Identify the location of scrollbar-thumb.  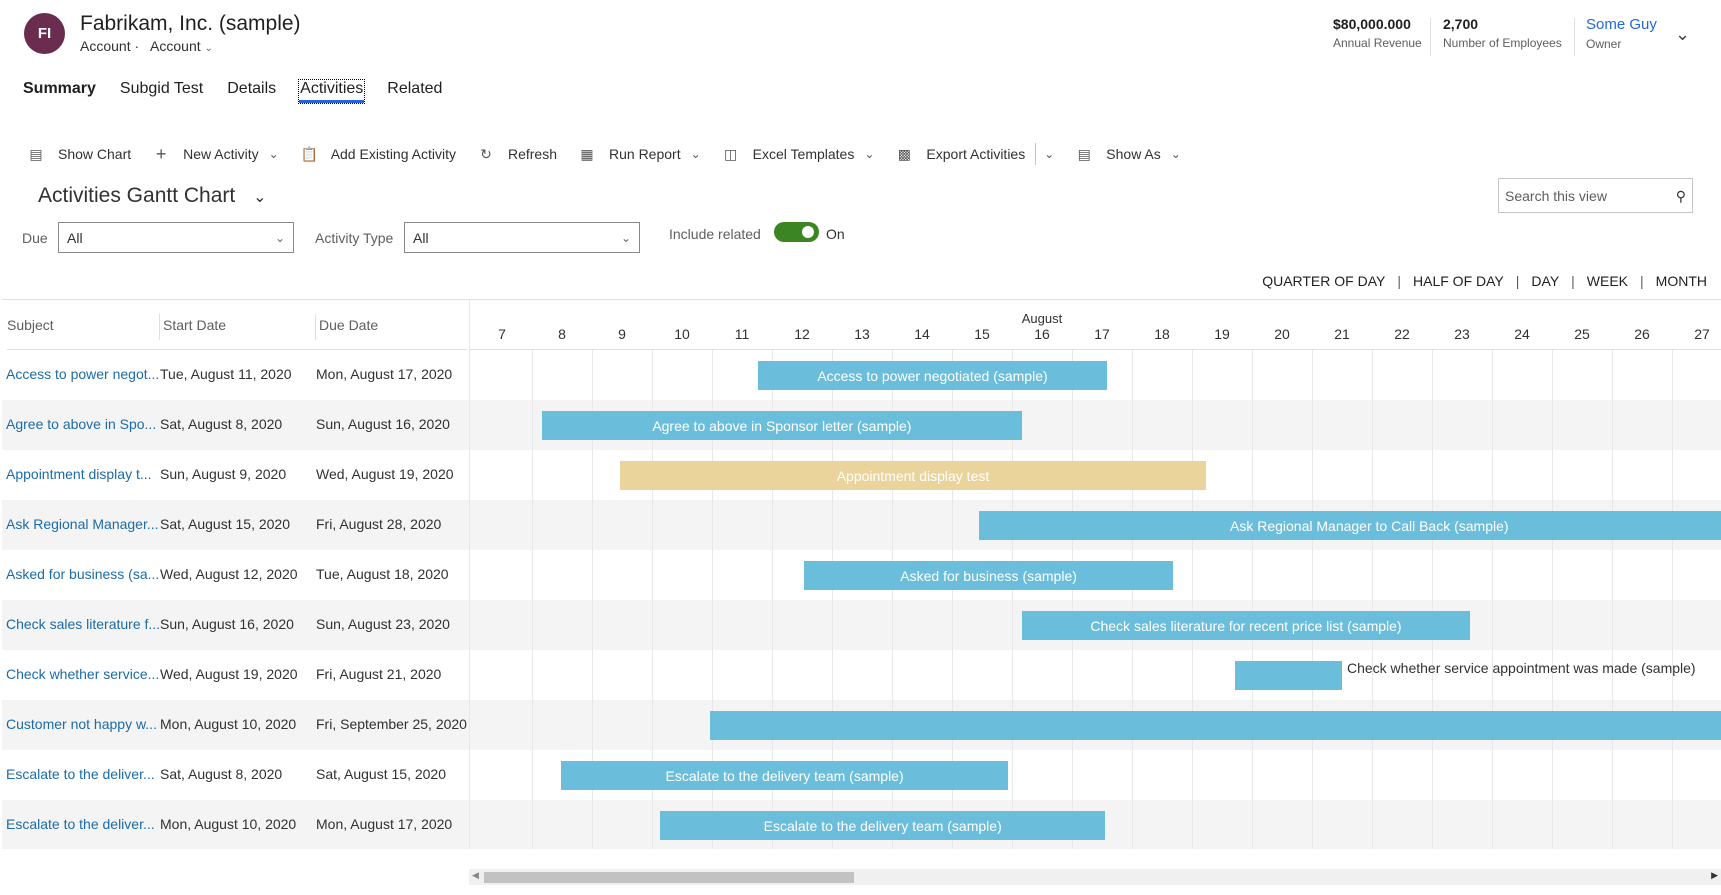
(669, 877).